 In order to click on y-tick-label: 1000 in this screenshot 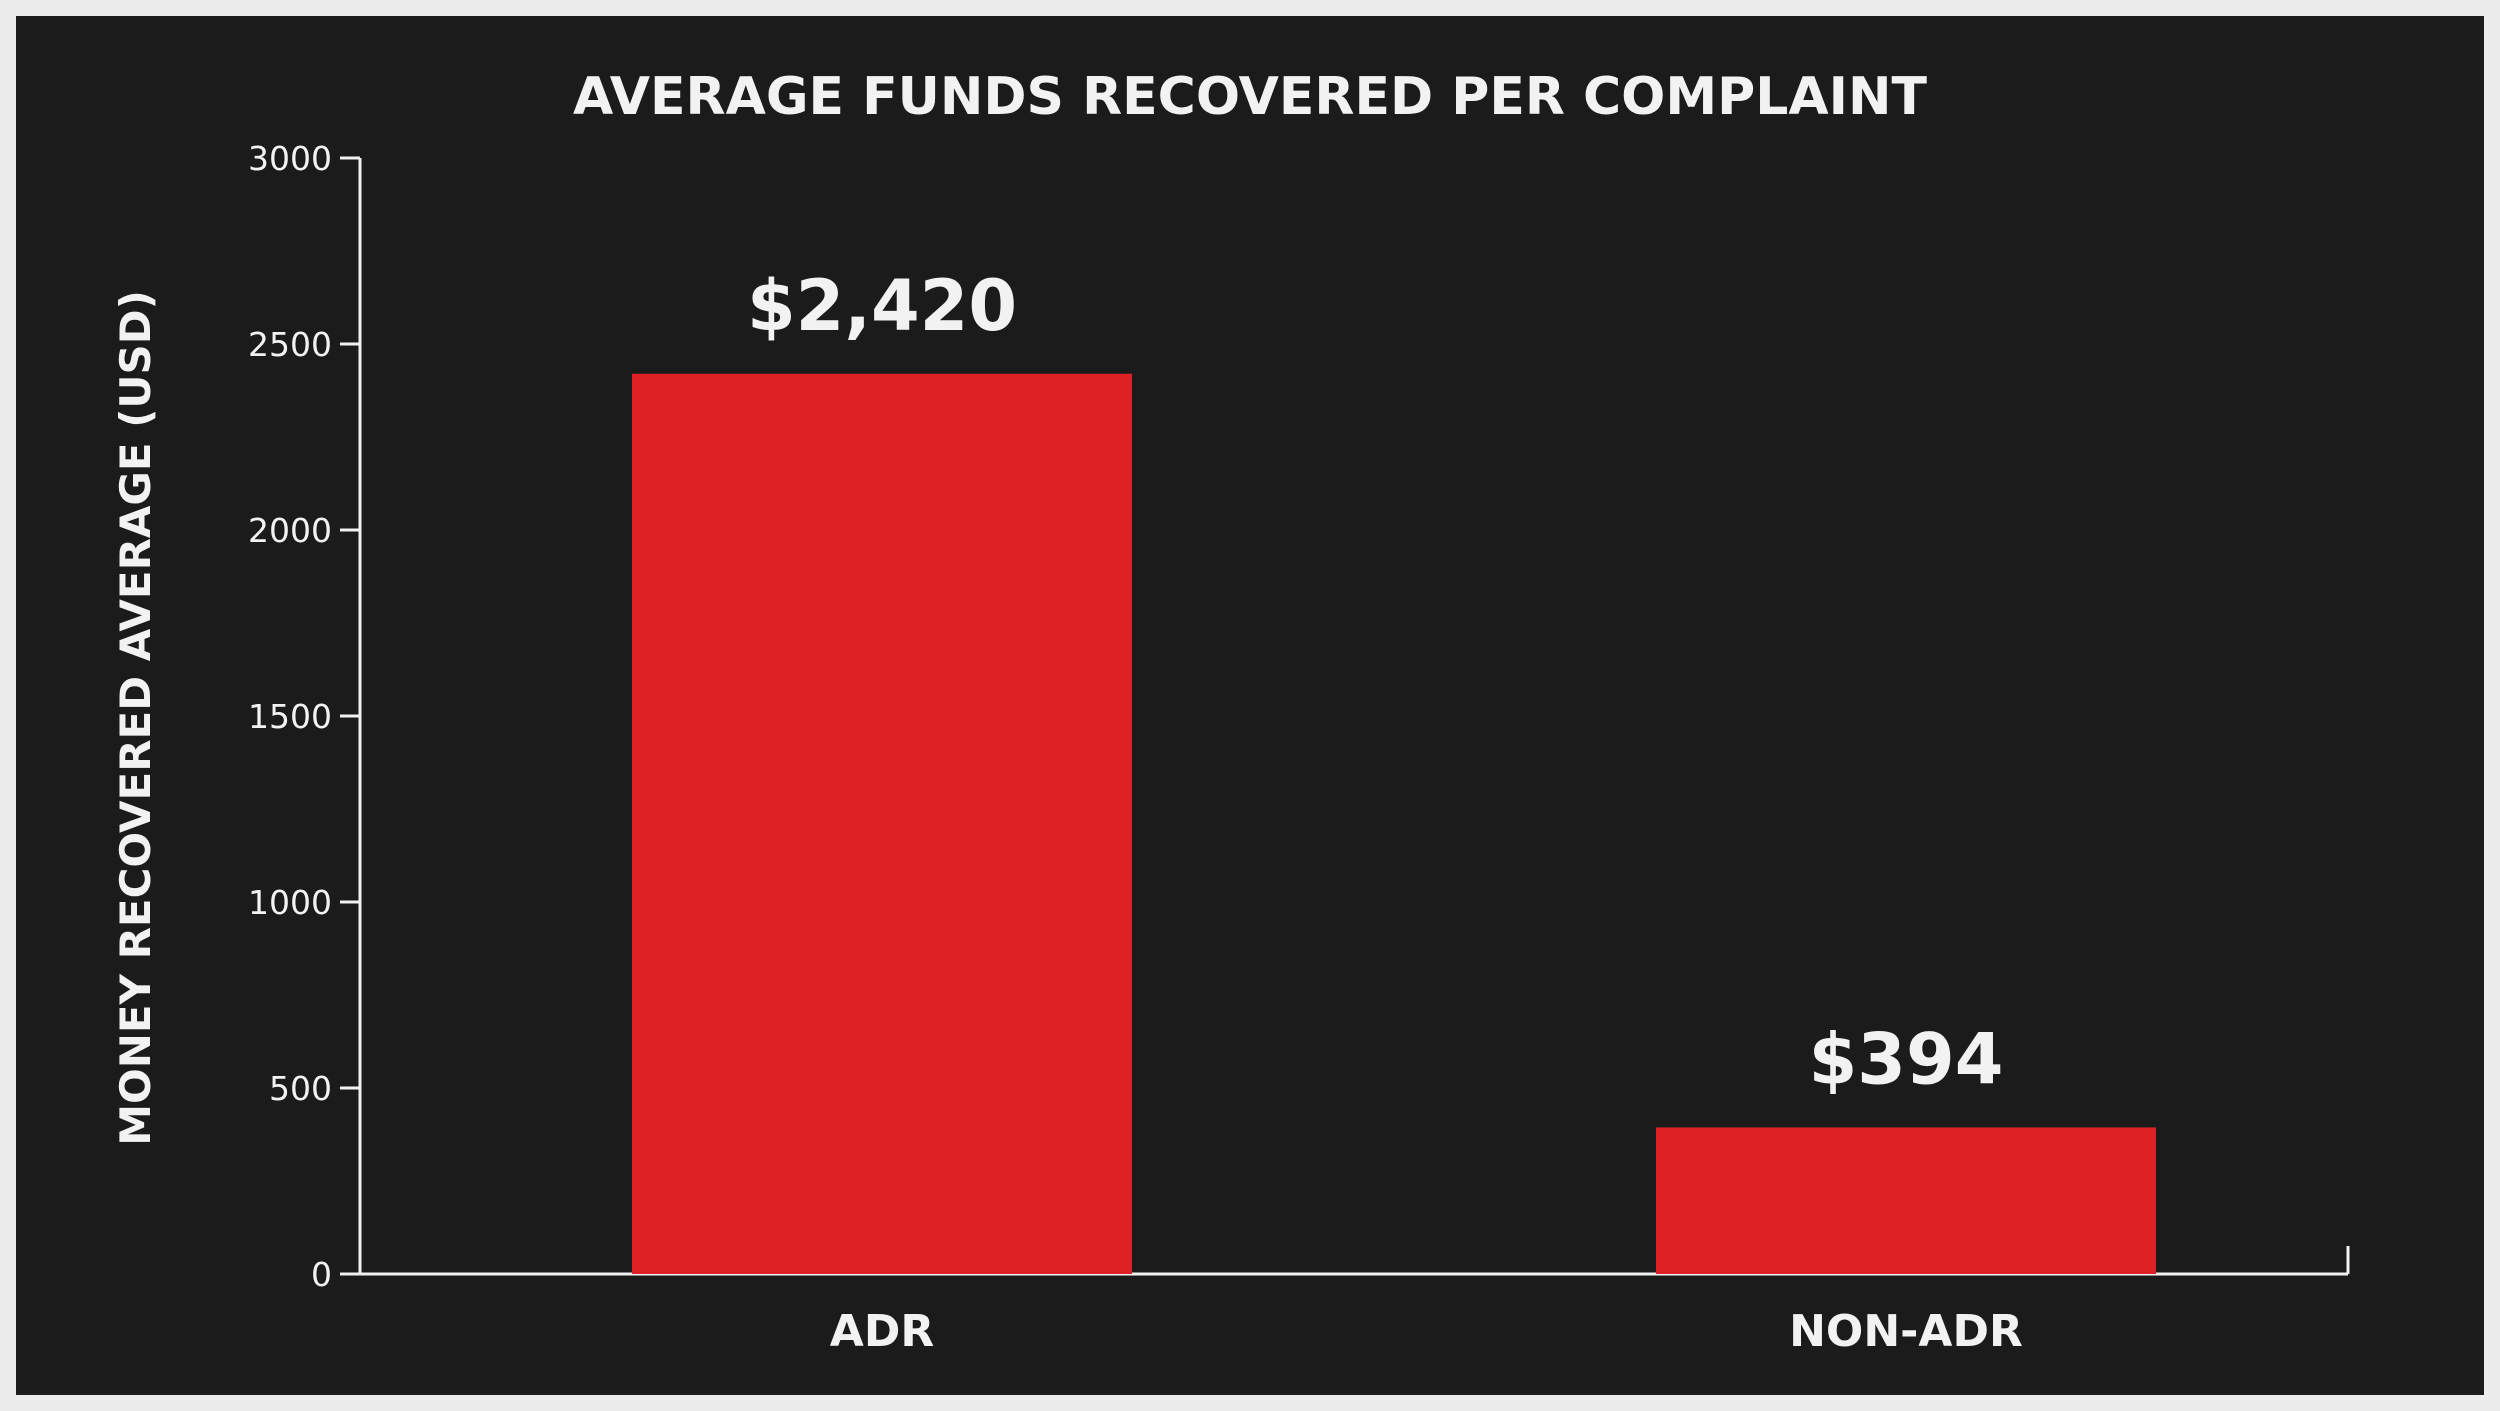, I will do `click(290, 902)`.